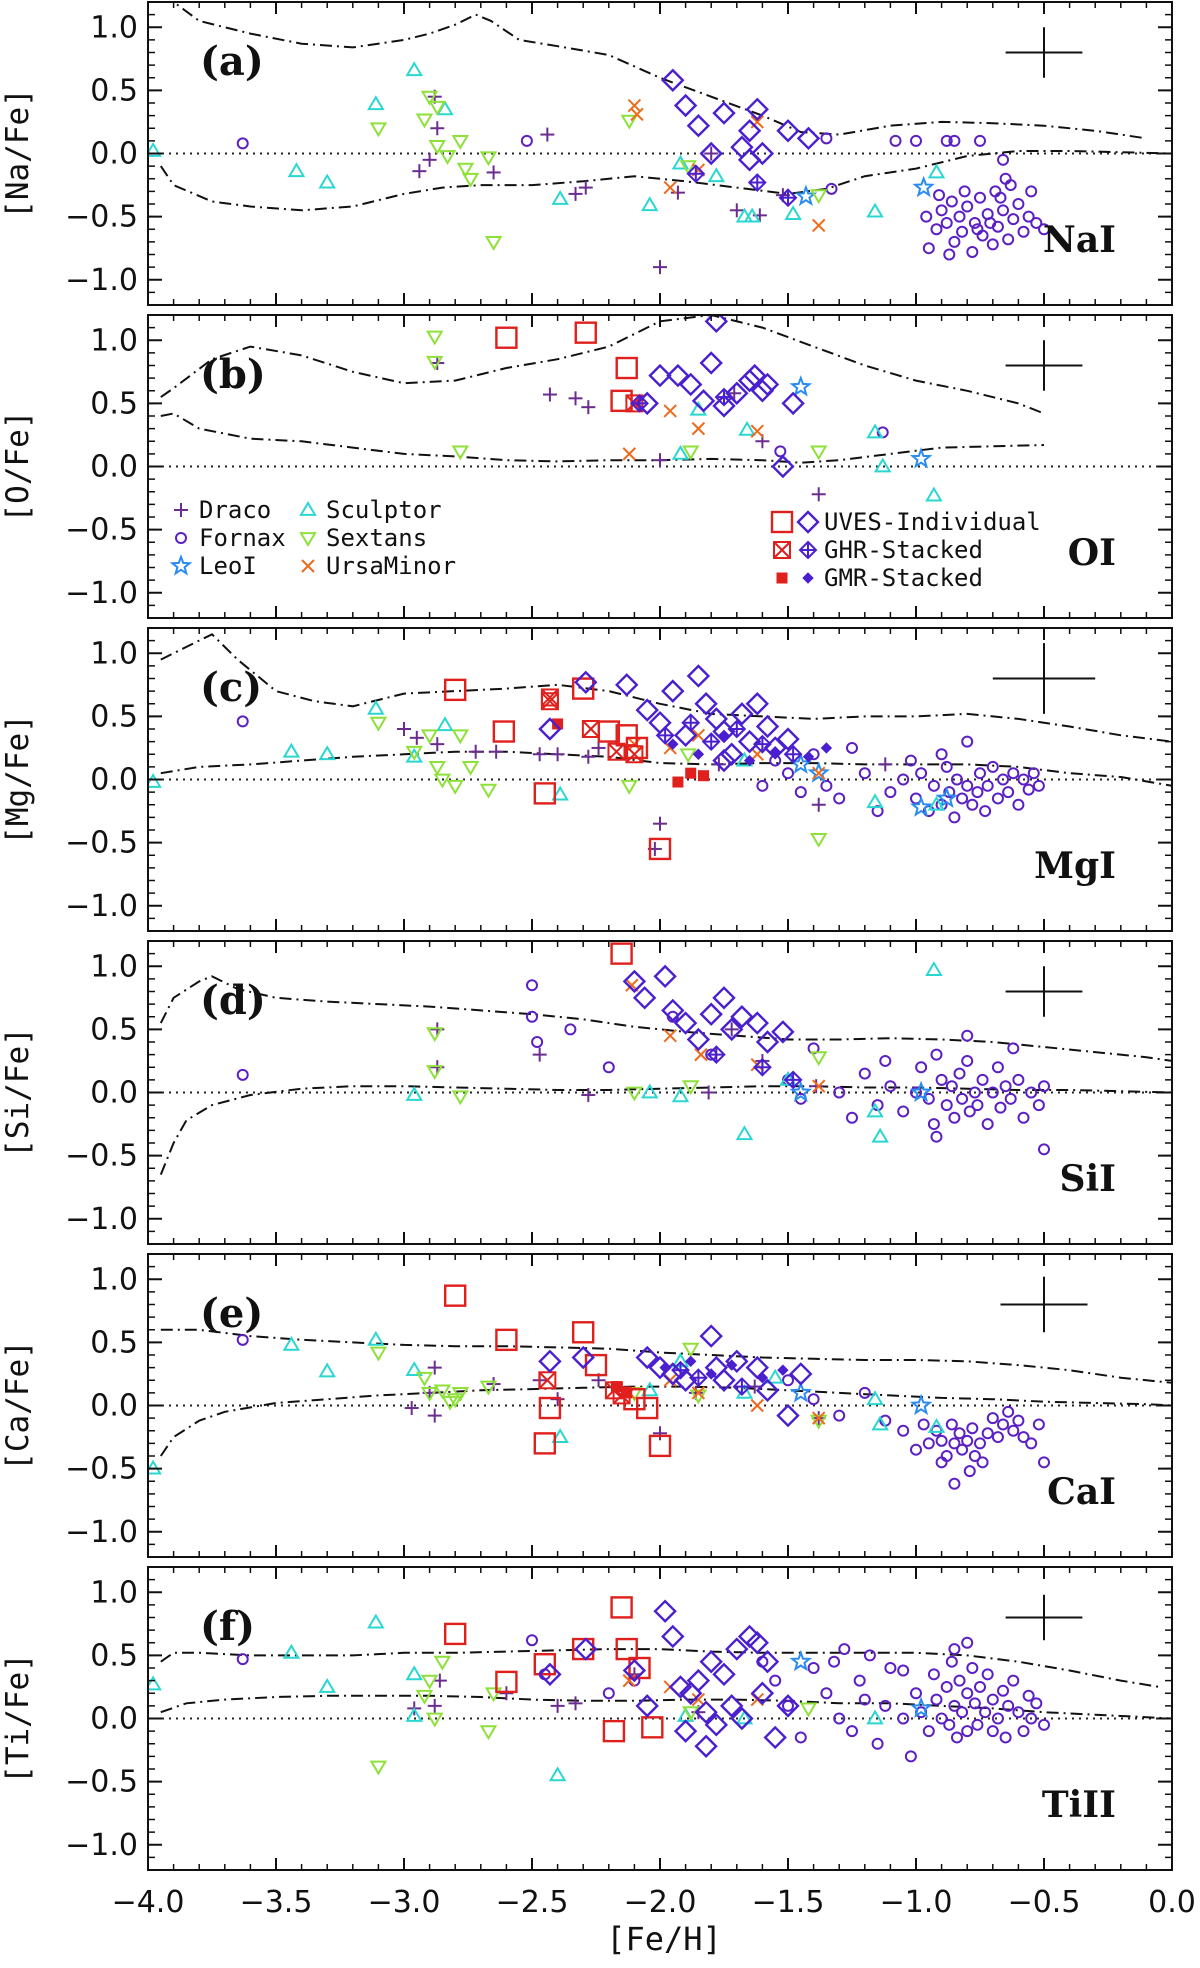  What do you see at coordinates (232, 61) in the screenshot?
I see `panel-tag: (a)` at bounding box center [232, 61].